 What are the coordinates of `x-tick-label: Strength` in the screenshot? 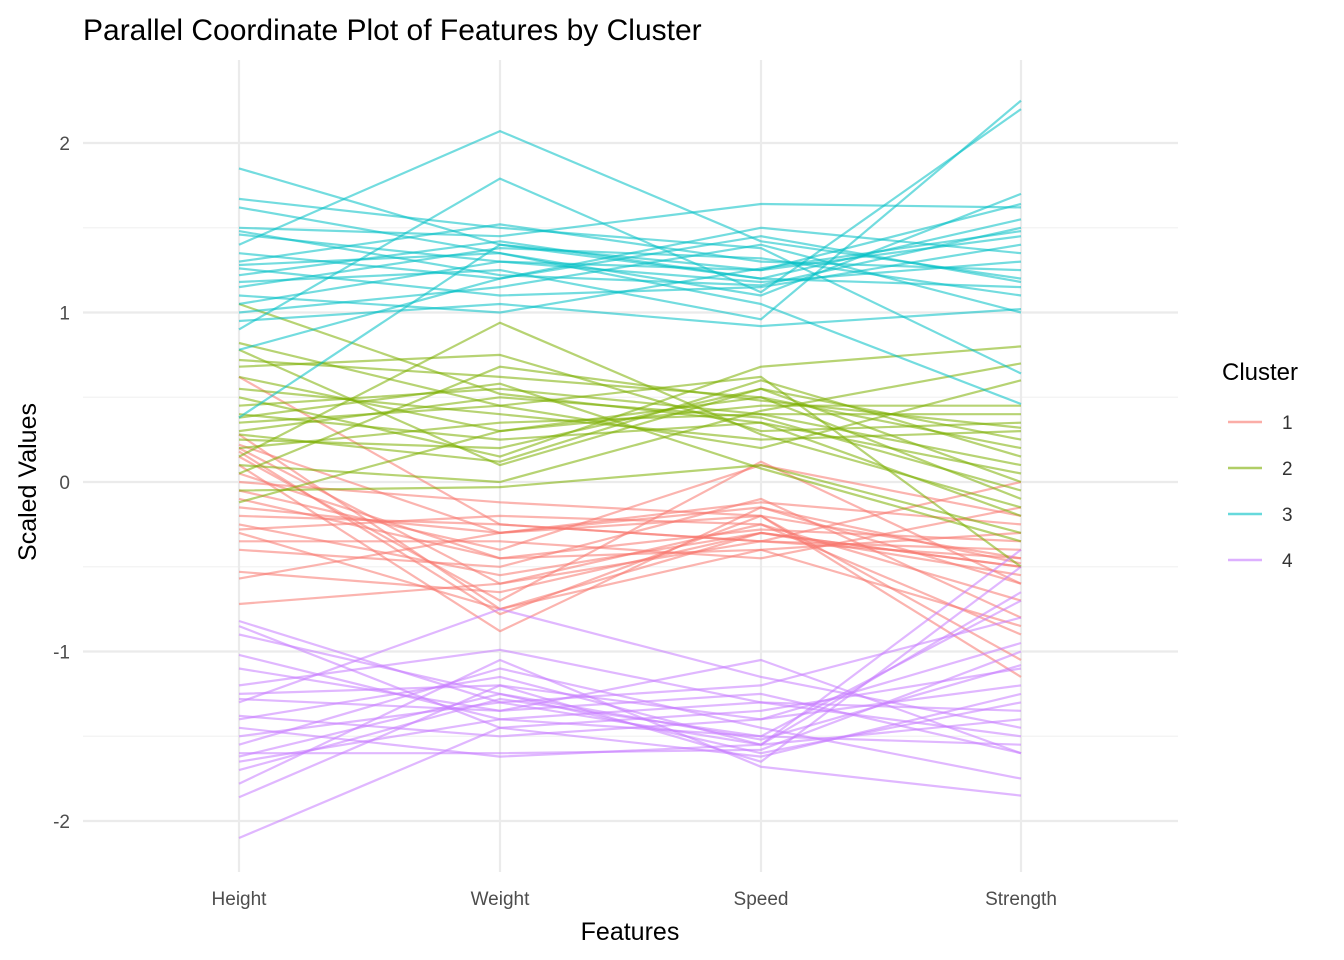 It's located at (1021, 899).